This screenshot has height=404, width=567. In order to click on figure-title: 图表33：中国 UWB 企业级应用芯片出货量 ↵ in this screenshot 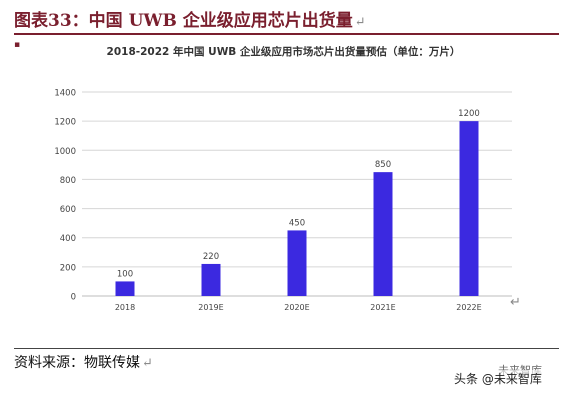, I will do `click(190, 18)`.